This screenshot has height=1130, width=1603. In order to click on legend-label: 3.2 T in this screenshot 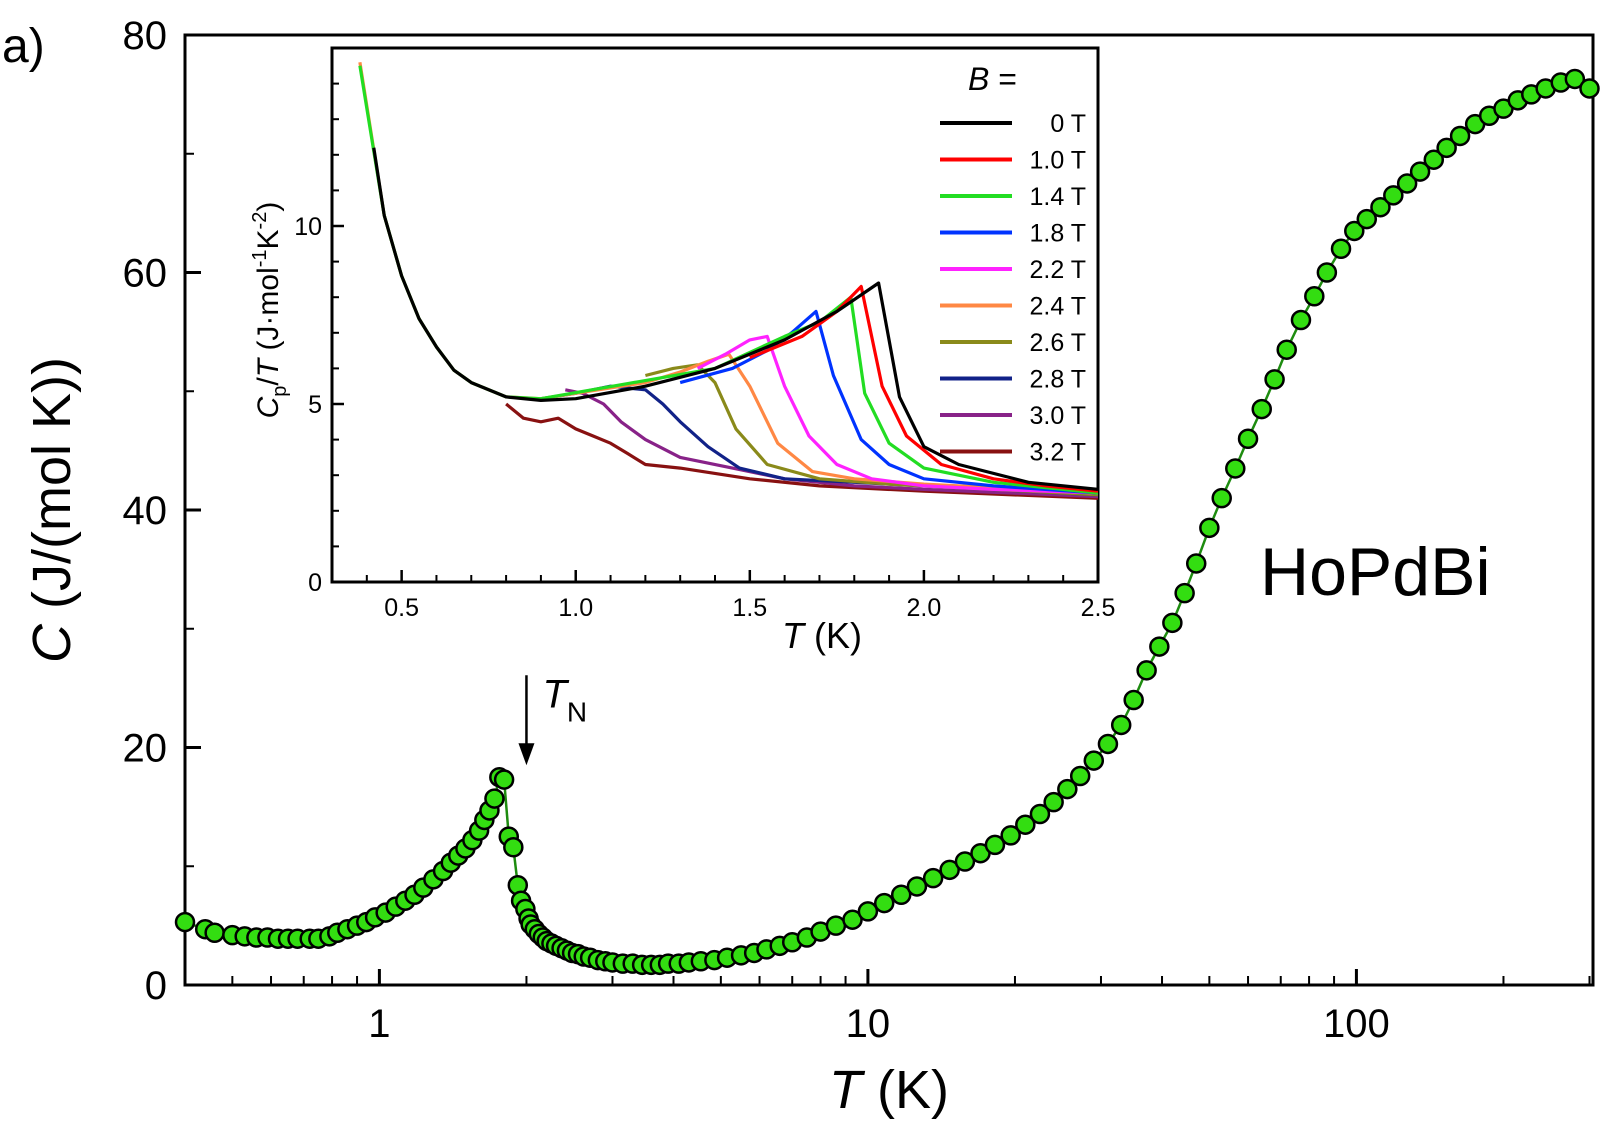, I will do `click(1057, 453)`.